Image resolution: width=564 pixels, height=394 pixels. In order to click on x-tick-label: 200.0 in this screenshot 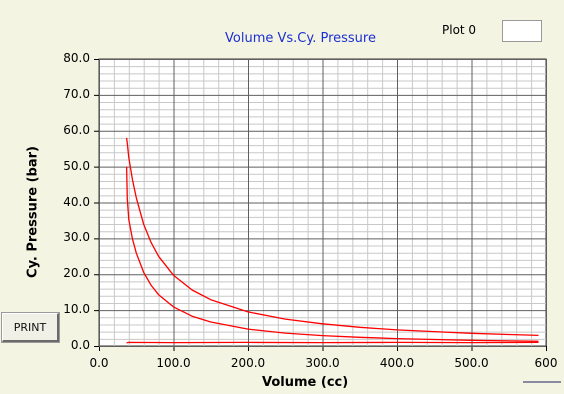, I will do `click(248, 363)`.